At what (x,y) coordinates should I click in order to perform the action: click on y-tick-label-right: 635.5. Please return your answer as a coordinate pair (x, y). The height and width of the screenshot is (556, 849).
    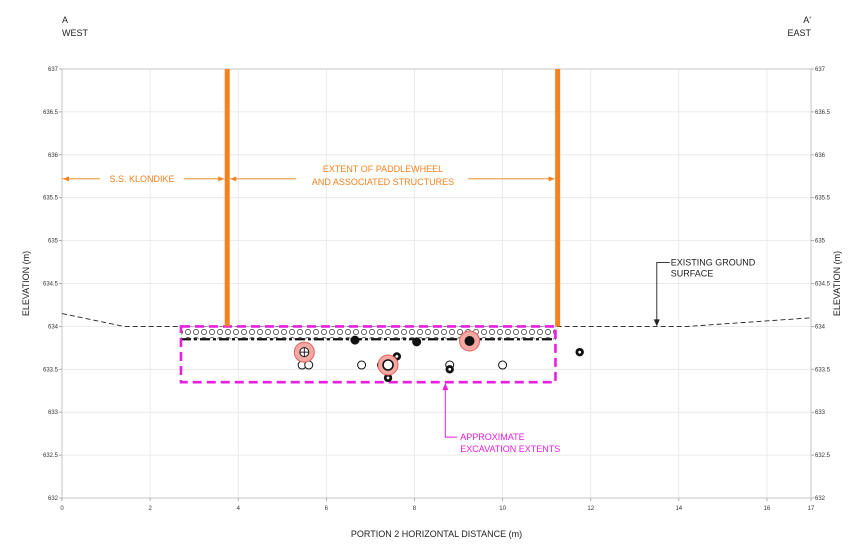
    Looking at the image, I should click on (823, 199).